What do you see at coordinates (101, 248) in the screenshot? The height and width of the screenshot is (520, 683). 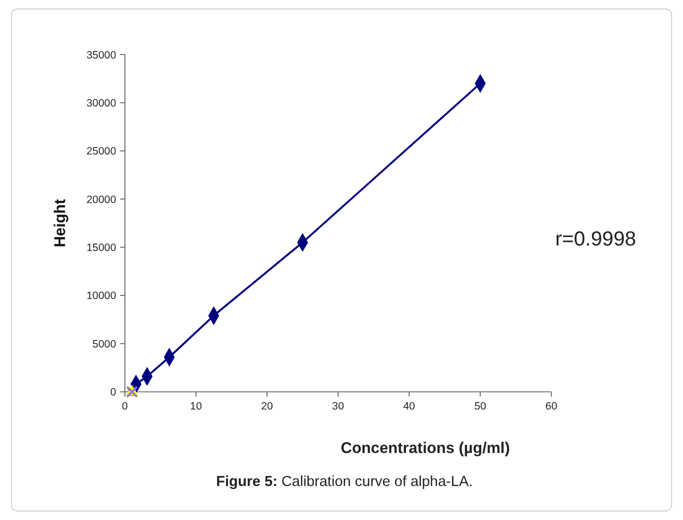 I see `y-tick-label: 15000` at bounding box center [101, 248].